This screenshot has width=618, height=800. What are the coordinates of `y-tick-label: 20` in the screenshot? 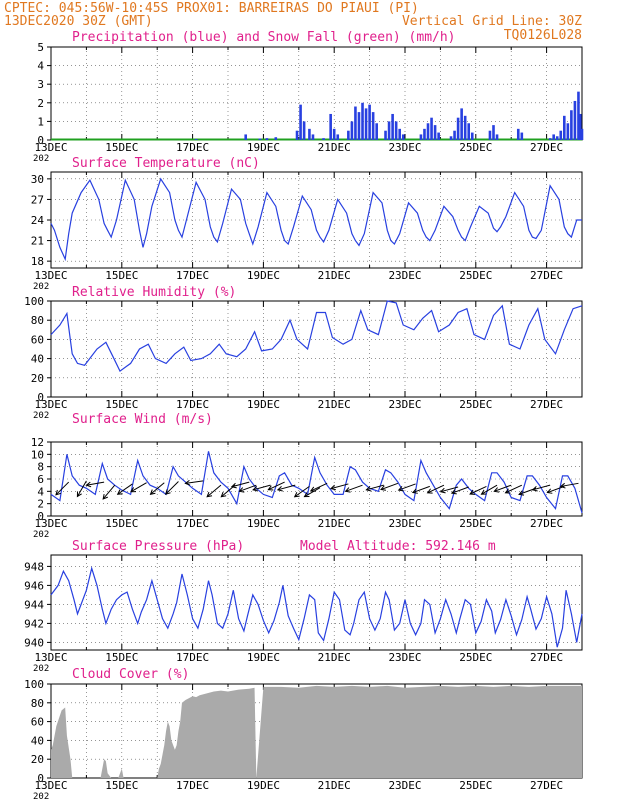 It's located at (37, 759).